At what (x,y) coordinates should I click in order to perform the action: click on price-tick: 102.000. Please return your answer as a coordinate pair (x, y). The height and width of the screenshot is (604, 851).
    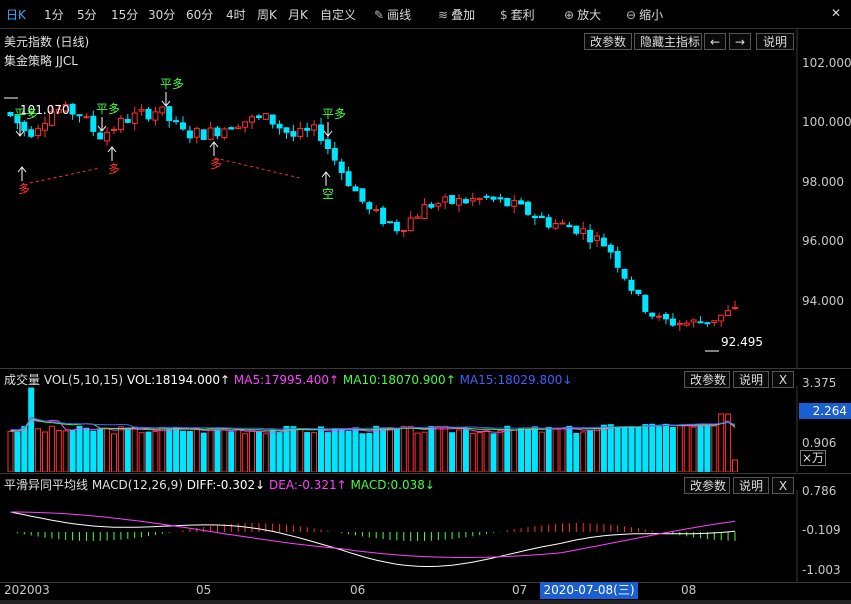
    Looking at the image, I should click on (826, 63).